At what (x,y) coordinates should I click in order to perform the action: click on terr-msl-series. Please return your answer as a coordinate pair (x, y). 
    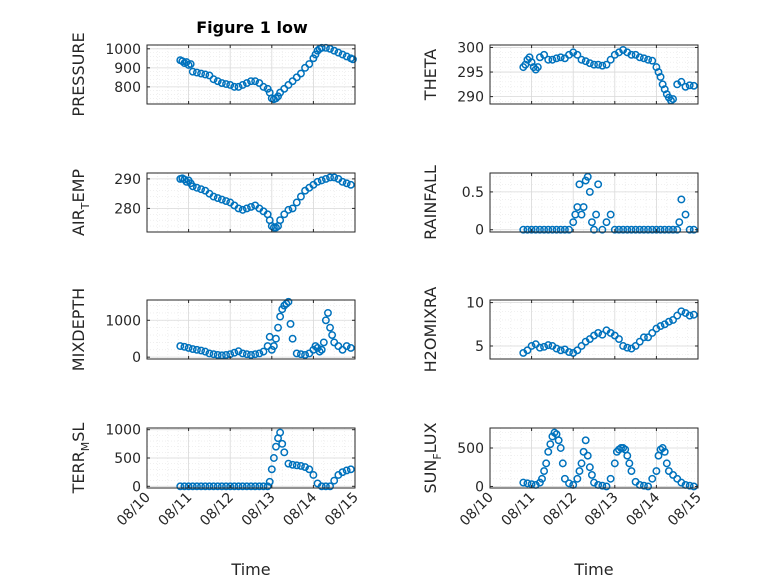
    Looking at the image, I should click on (265, 459).